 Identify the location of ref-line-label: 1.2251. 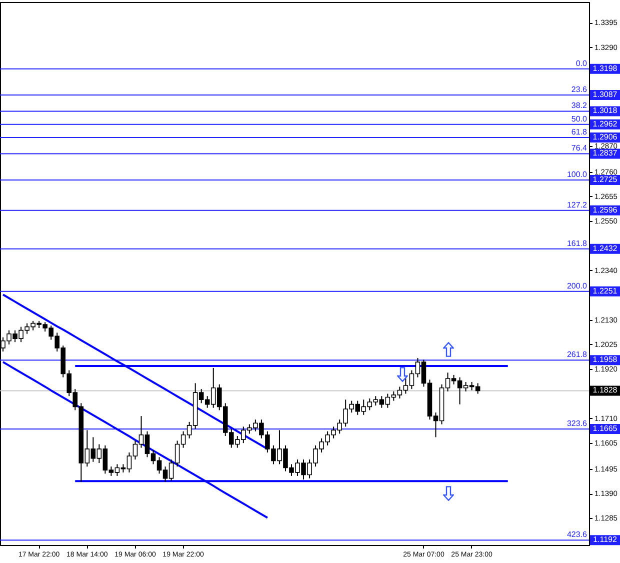
(605, 291).